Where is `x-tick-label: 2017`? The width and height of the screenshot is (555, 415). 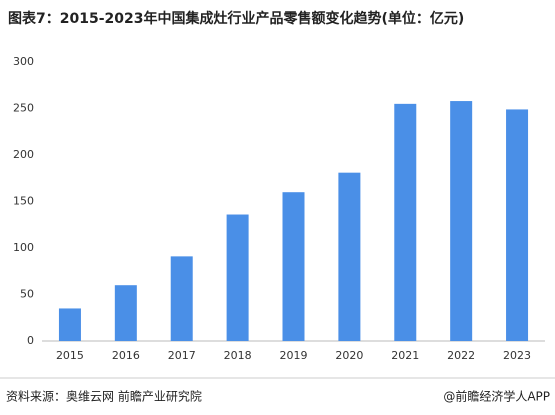
x-tick-label: 2017 is located at coordinates (182, 355).